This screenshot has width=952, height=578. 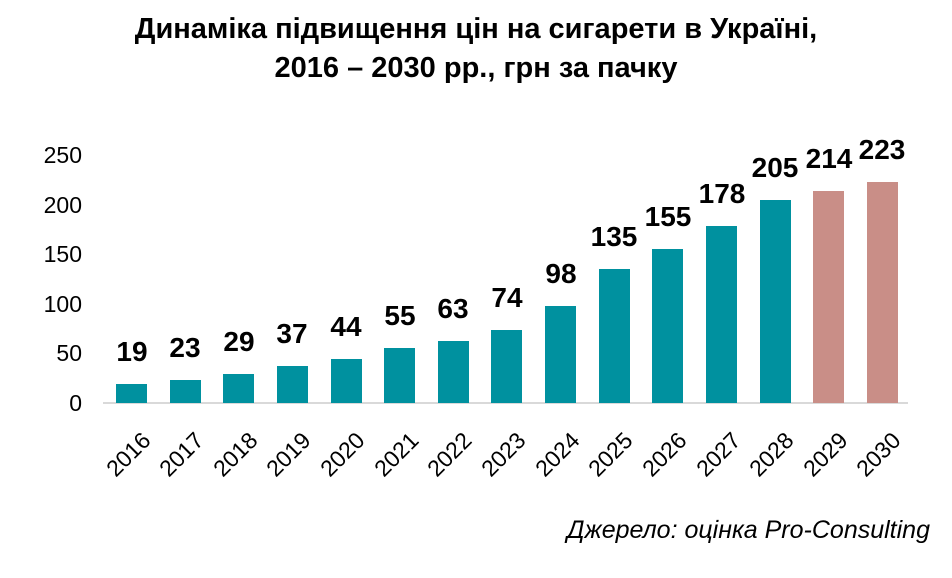 I want to click on y-axis-tick-label: 150, so click(x=62, y=254).